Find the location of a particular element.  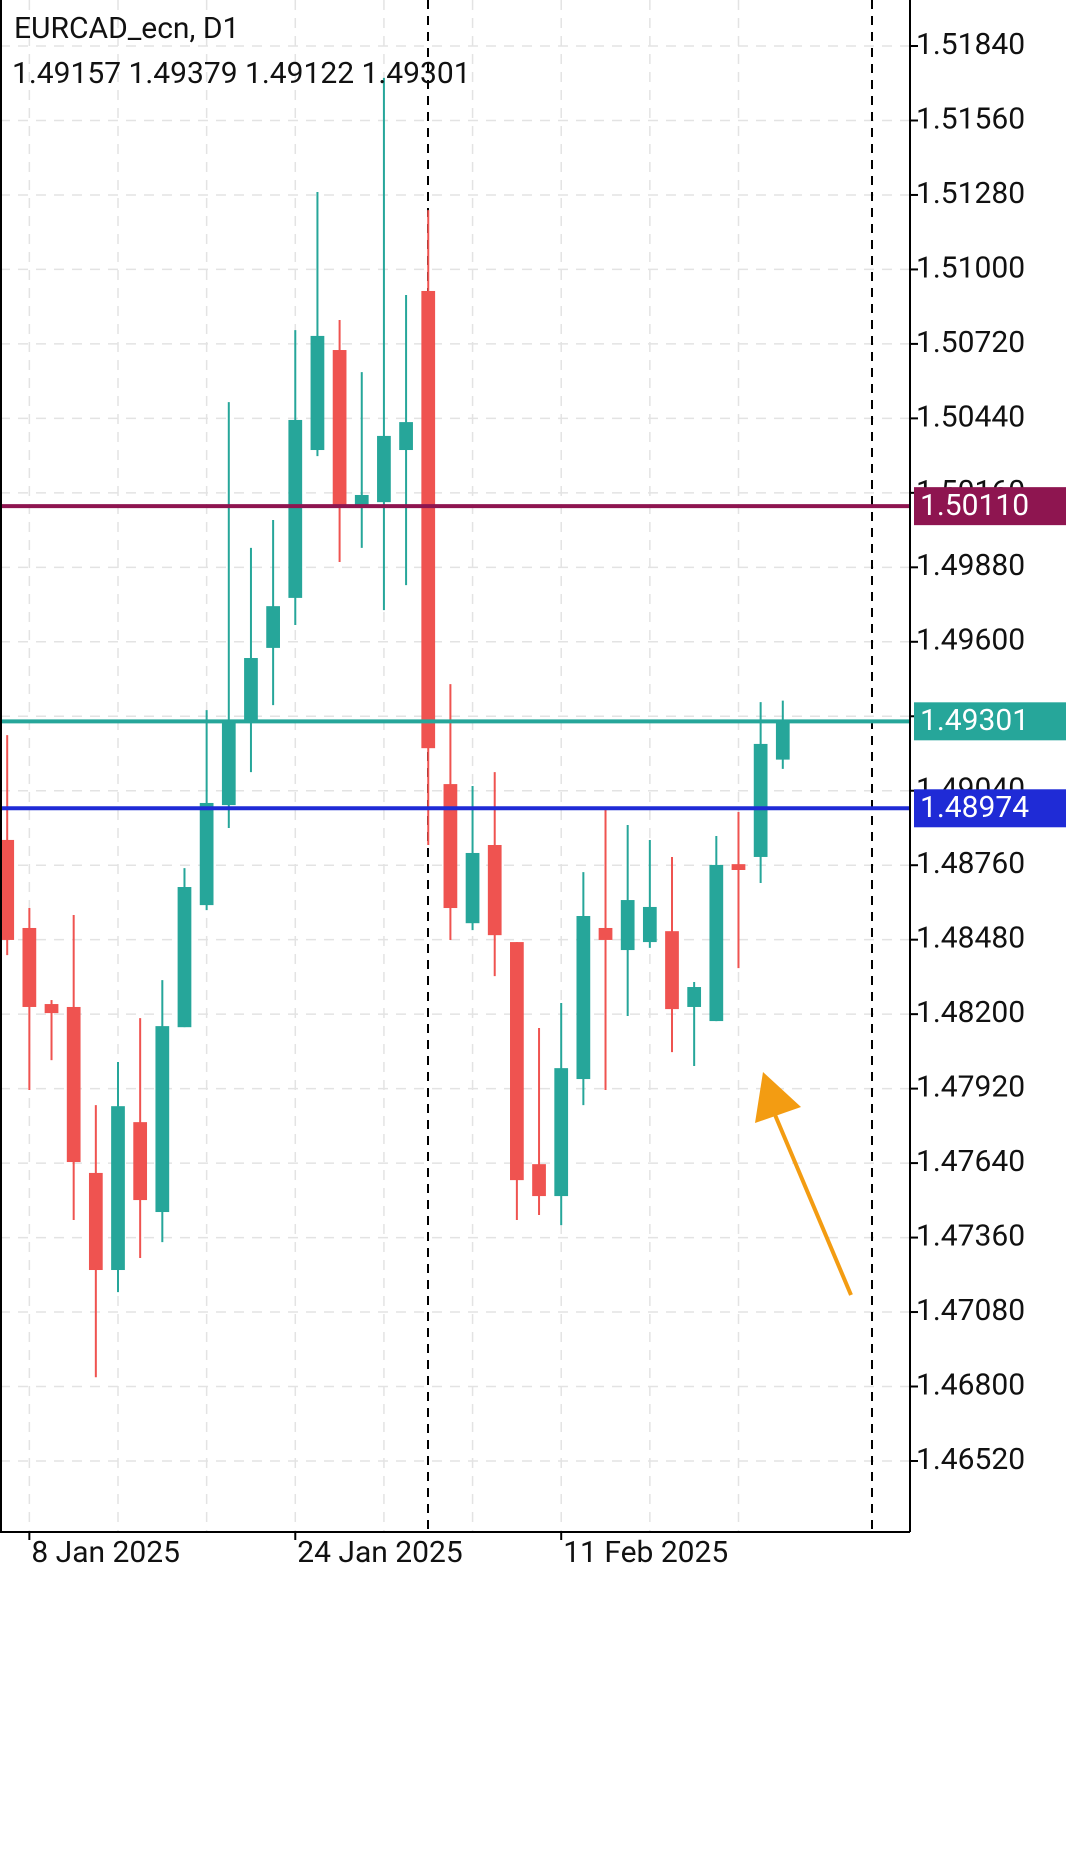

y-tick-label: 1.51280 is located at coordinates (970, 193).